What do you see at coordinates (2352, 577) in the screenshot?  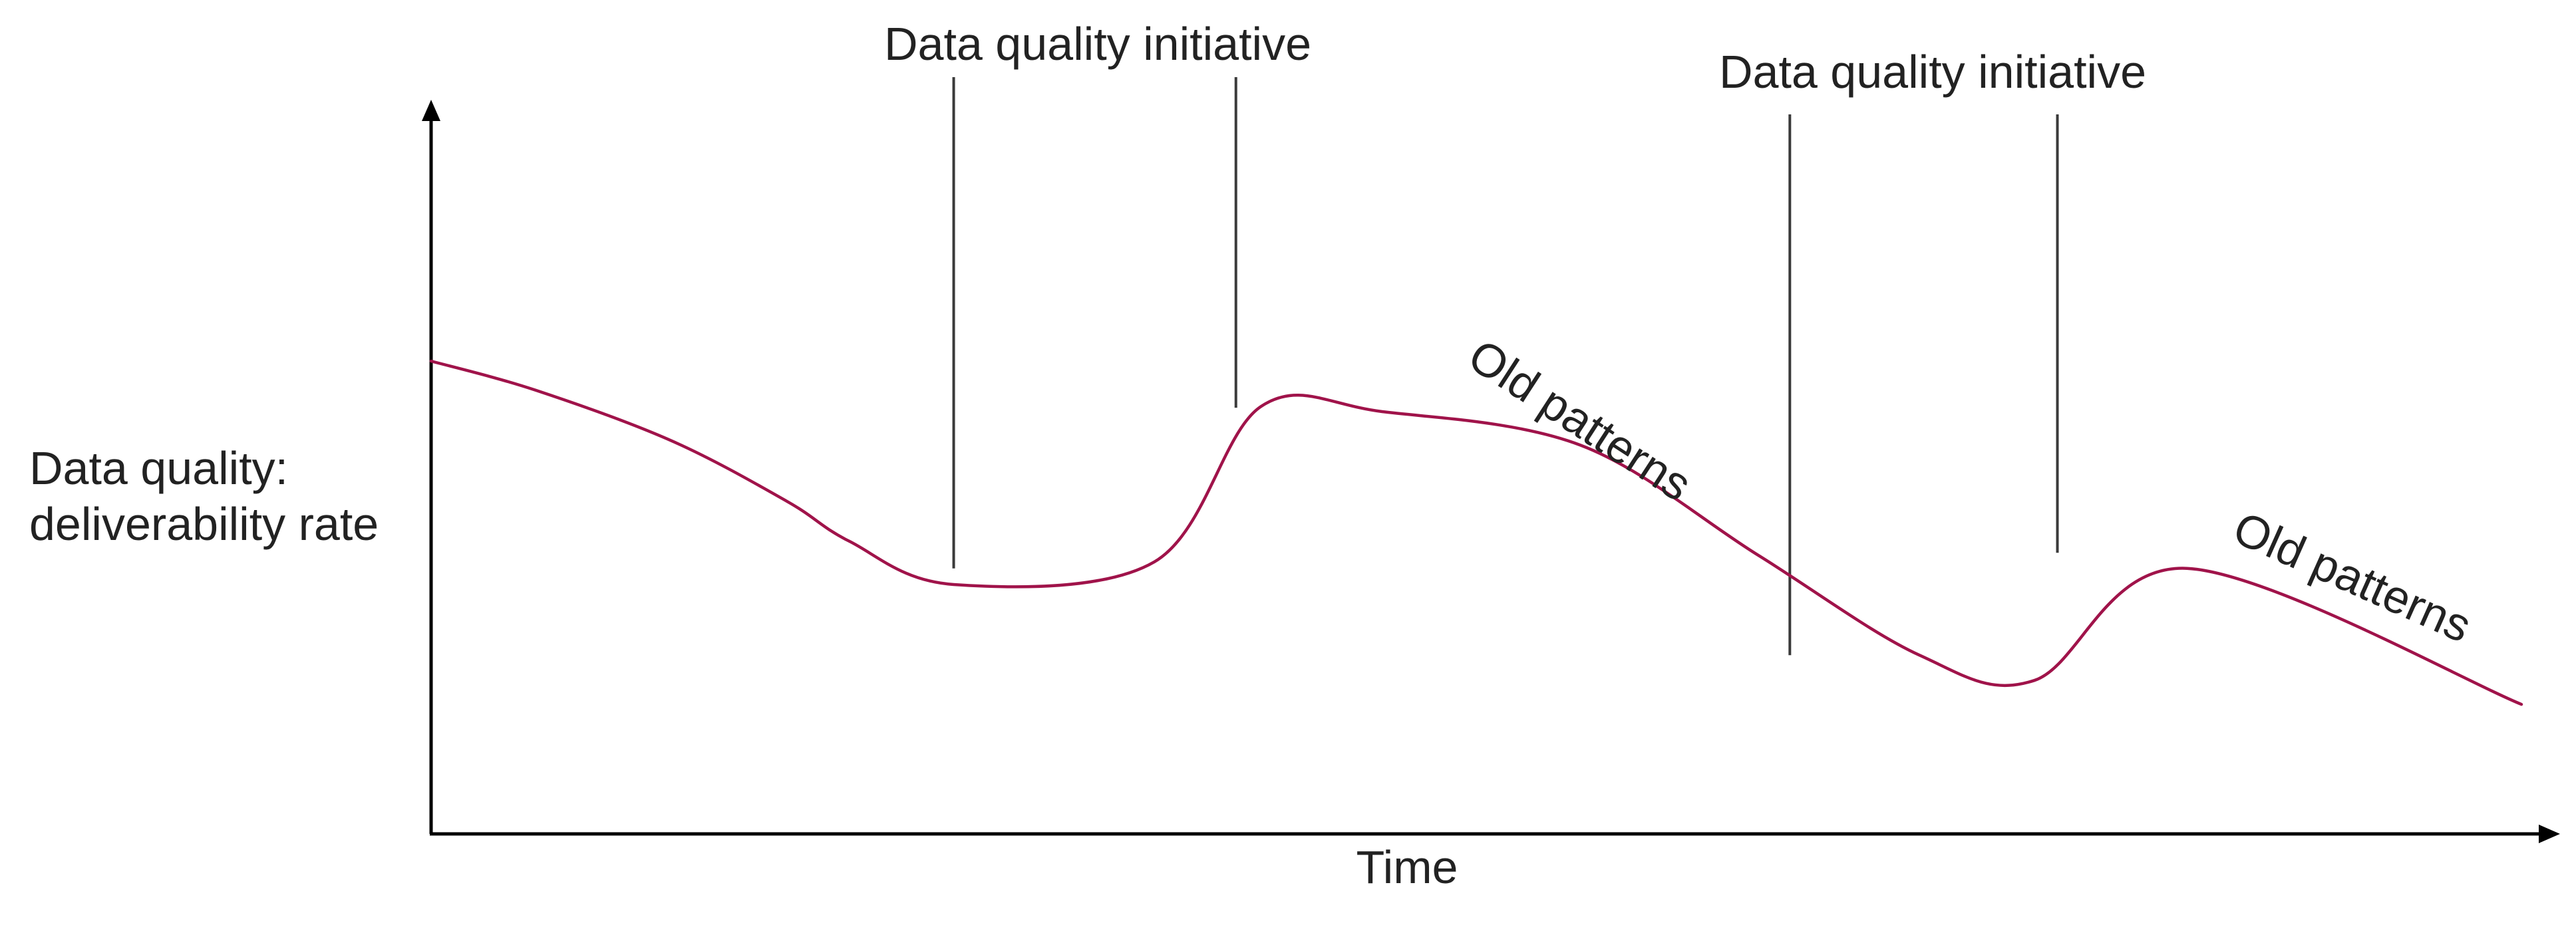 I see `annotation-label-old-patterns-2: Old patterns` at bounding box center [2352, 577].